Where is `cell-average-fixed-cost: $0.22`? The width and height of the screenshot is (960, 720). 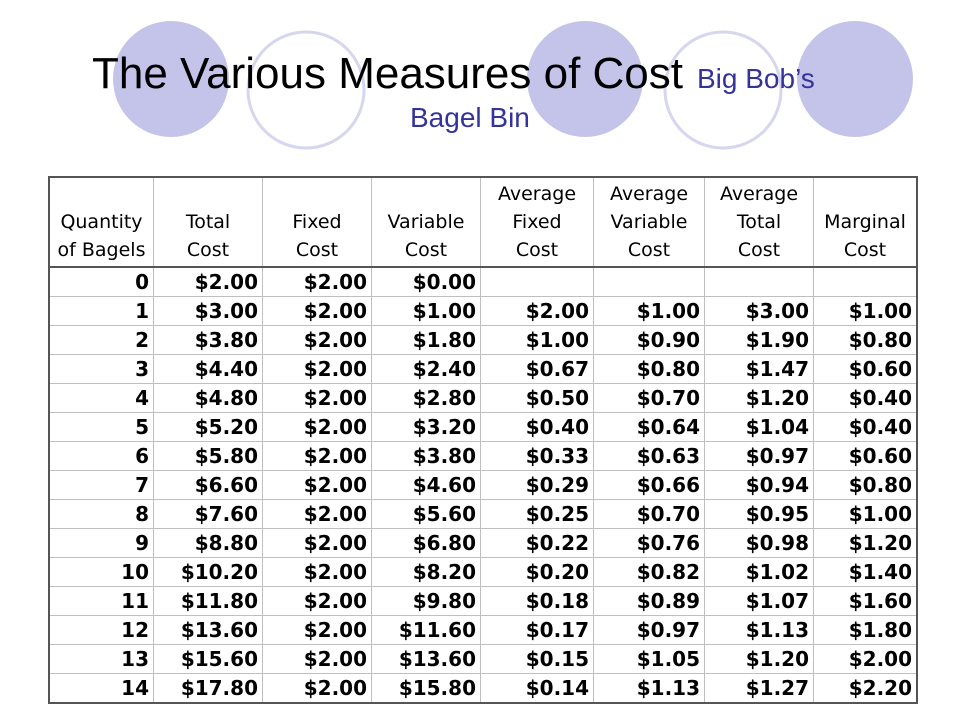
cell-average-fixed-cost: $0.22 is located at coordinates (537, 543).